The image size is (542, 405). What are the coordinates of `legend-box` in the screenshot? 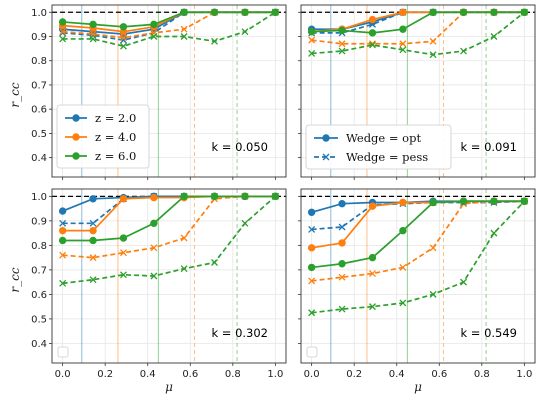 It's located at (103, 136).